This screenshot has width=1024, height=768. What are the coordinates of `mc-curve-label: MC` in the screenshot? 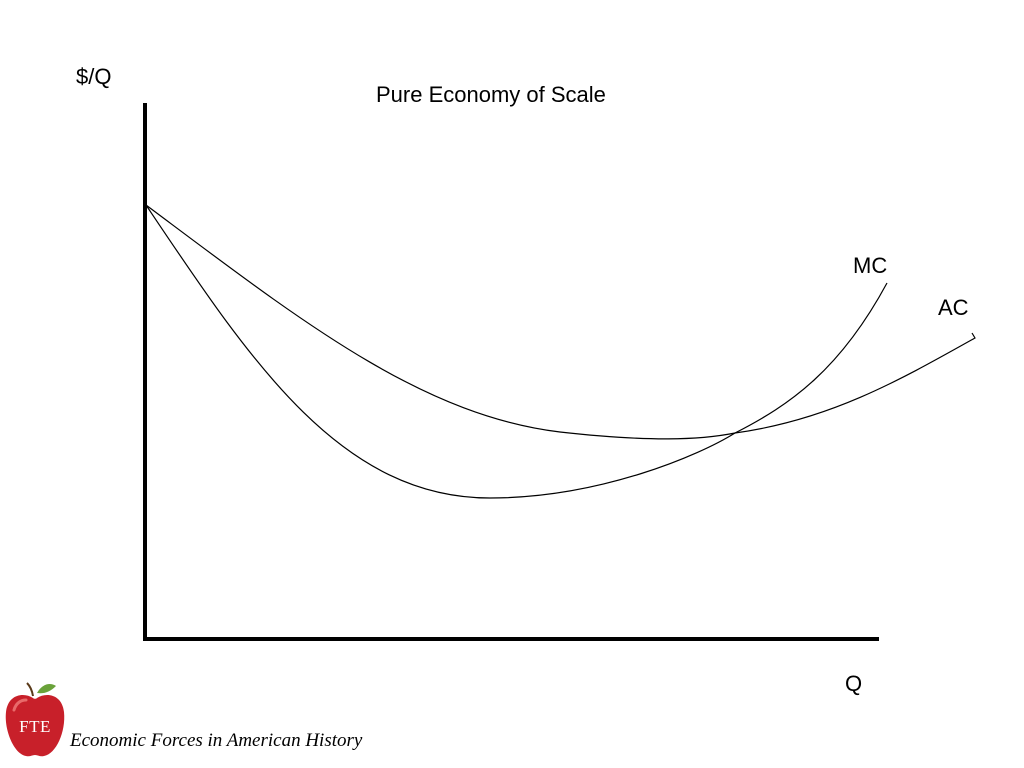 It's located at (870, 265).